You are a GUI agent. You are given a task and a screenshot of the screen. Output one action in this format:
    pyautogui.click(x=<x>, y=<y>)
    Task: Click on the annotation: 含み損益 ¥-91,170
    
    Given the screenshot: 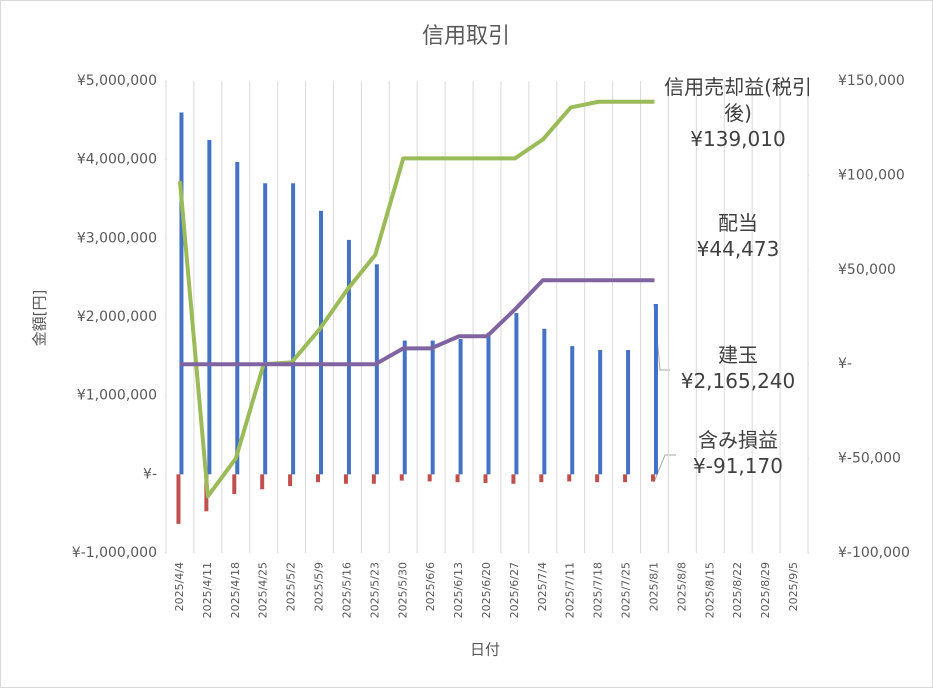 What is the action you would take?
    pyautogui.click(x=738, y=453)
    